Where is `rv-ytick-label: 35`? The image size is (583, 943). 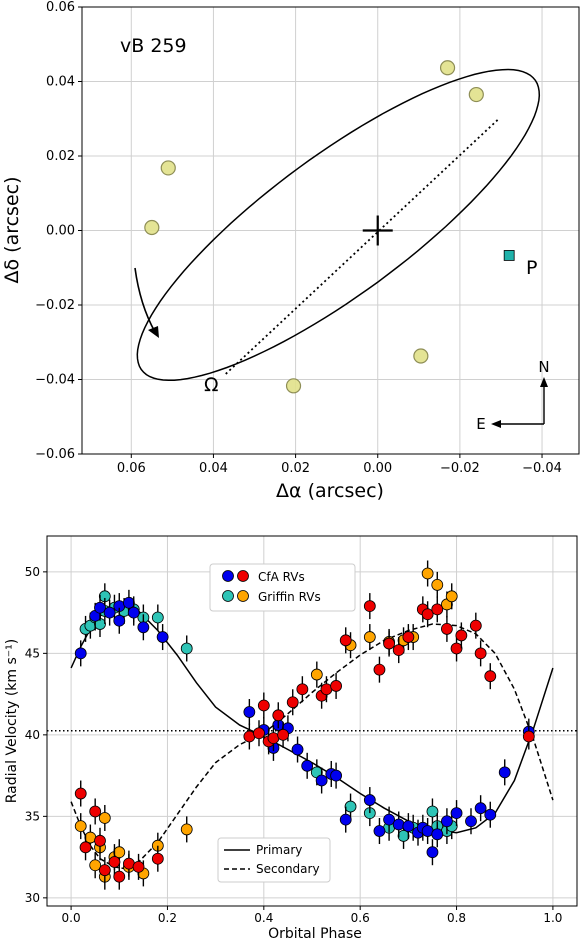
rv-ytick-label: 35 is located at coordinates (32, 816).